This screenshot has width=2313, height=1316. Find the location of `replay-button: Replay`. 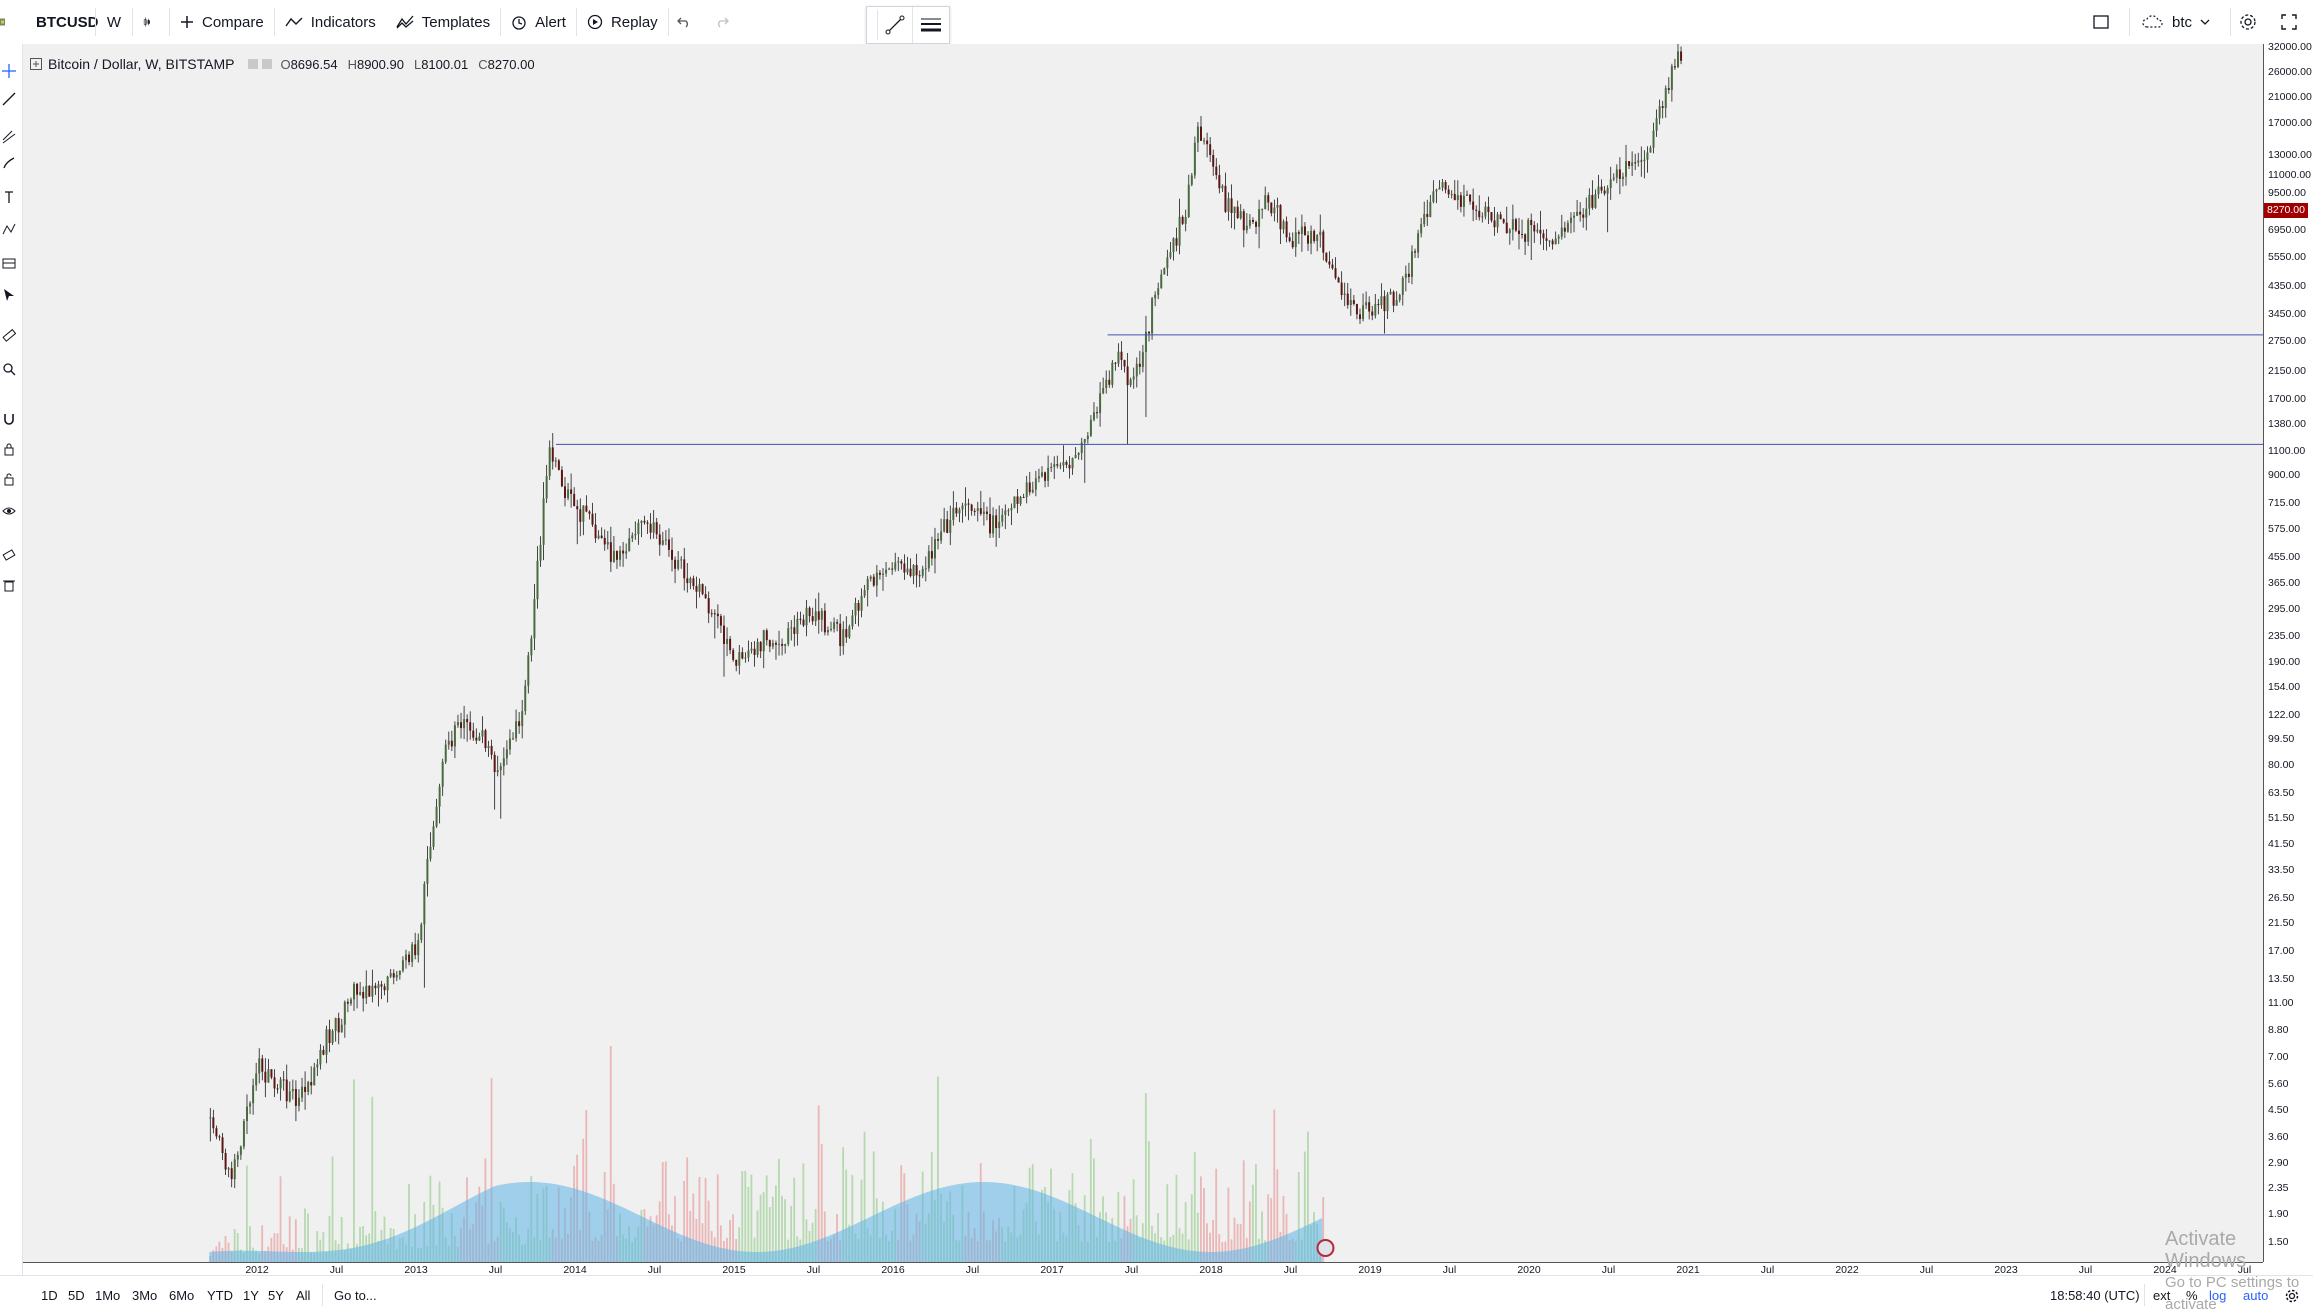

replay-button: Replay is located at coordinates (622, 22).